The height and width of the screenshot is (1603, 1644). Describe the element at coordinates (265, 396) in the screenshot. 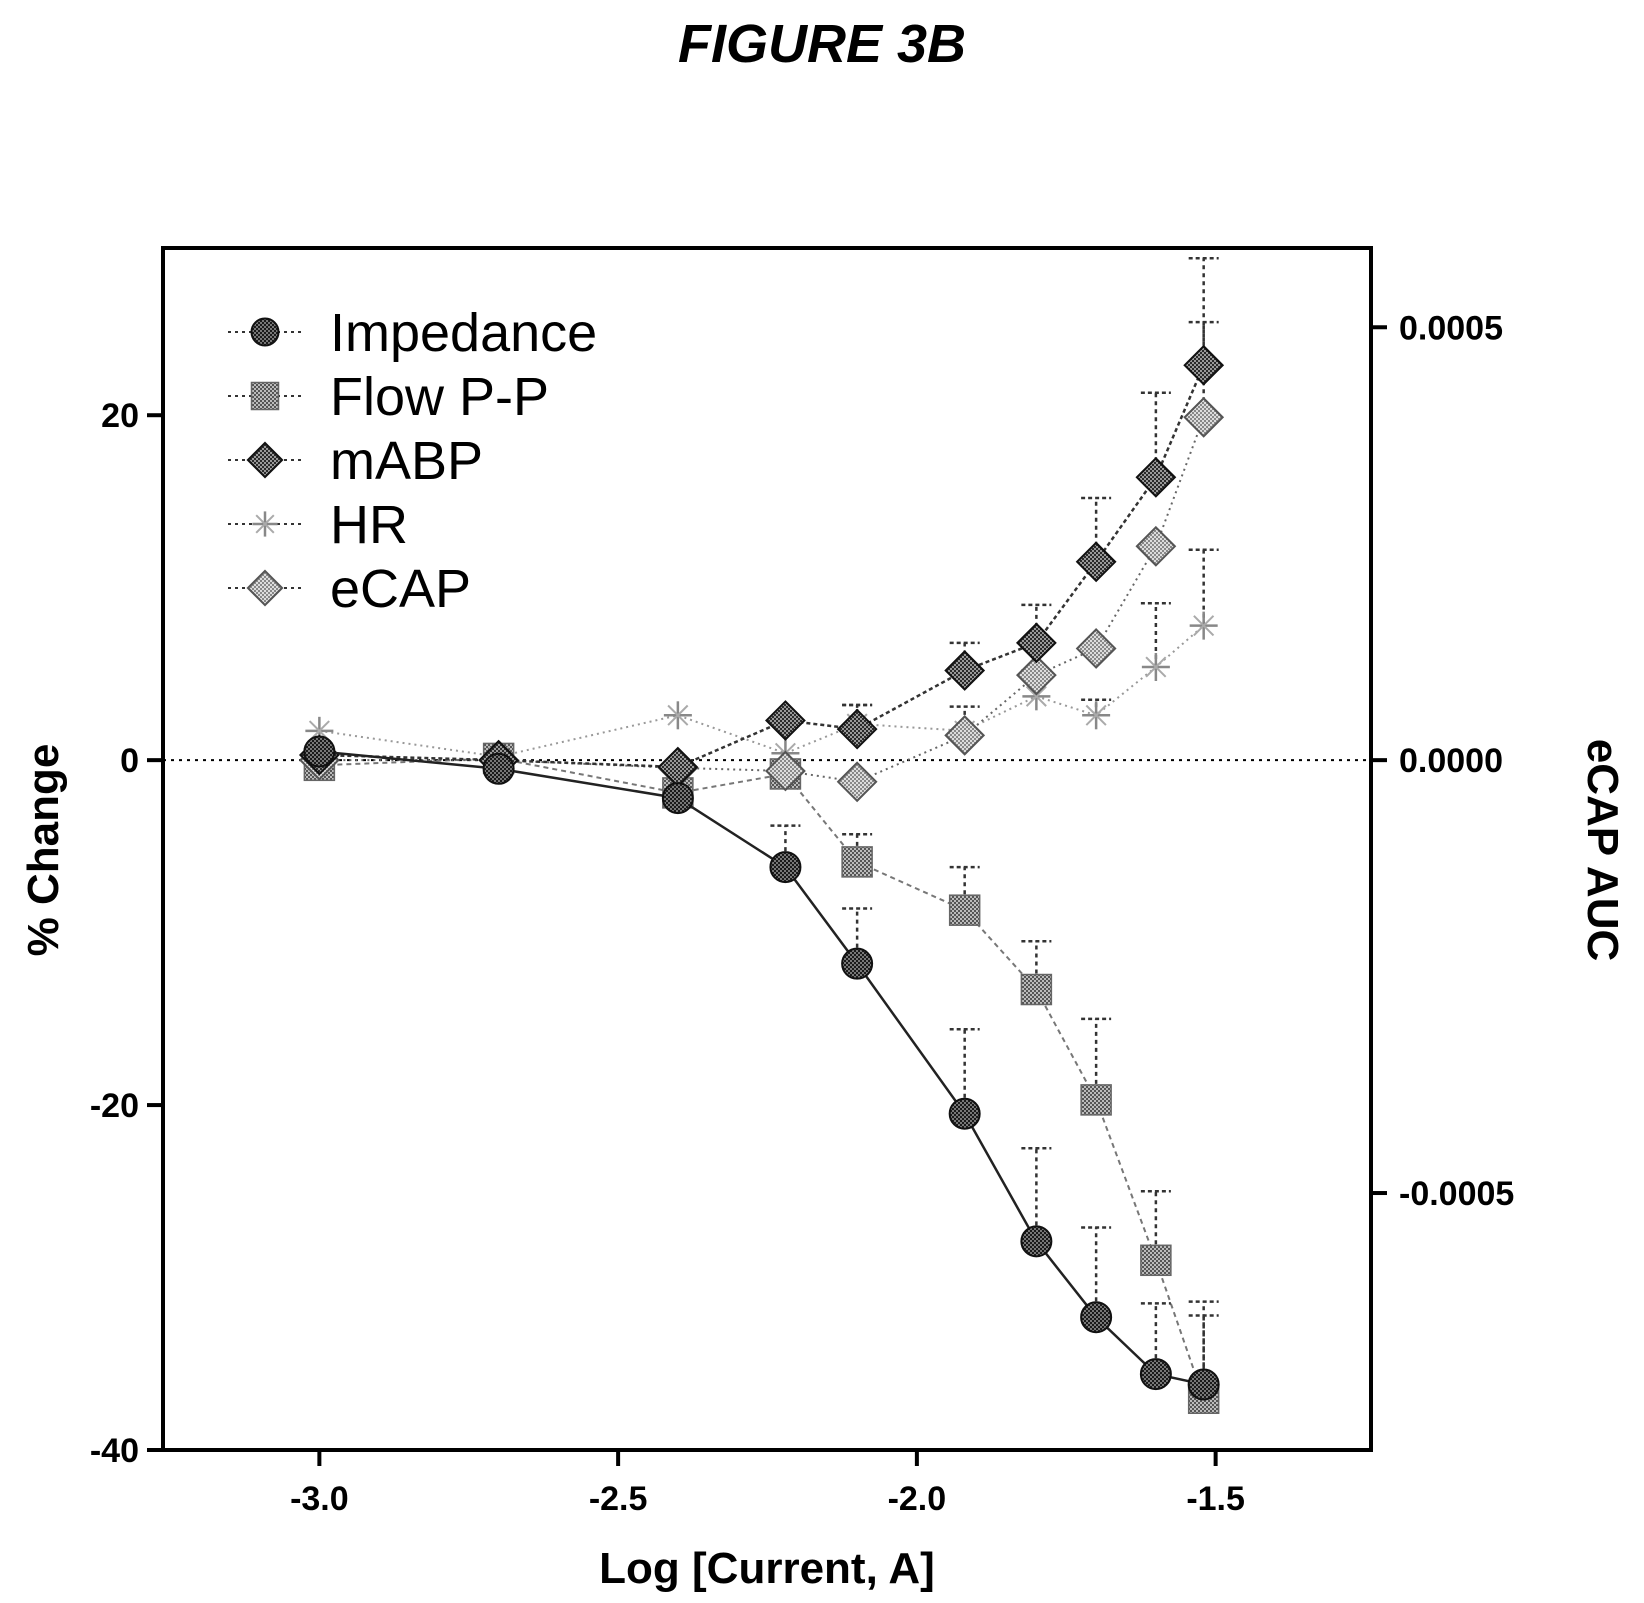

I see `legend-marker-flow-p-p` at that location.